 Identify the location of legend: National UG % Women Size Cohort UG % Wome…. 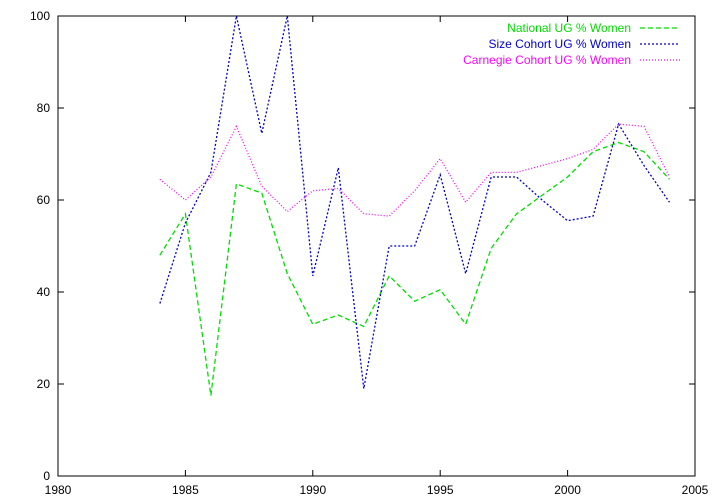
(571, 44).